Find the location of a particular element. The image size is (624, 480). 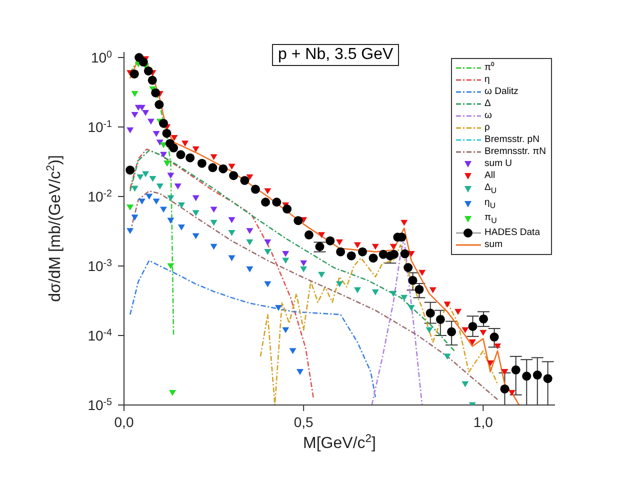

x-tick-label: 0,0 is located at coordinates (124, 422).